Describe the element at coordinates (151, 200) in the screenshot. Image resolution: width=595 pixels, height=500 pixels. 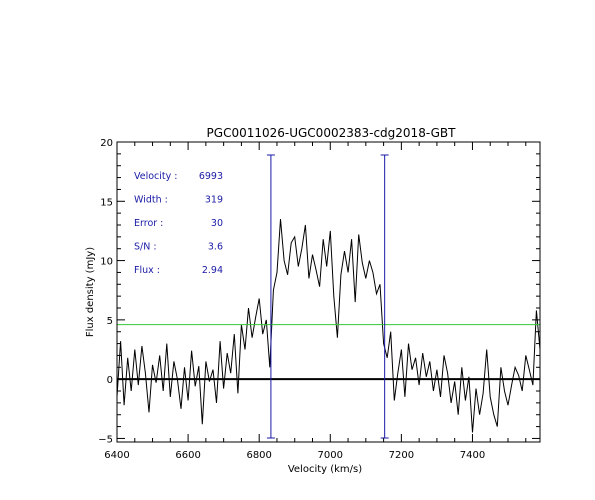
I see `annotation-label: Width :` at that location.